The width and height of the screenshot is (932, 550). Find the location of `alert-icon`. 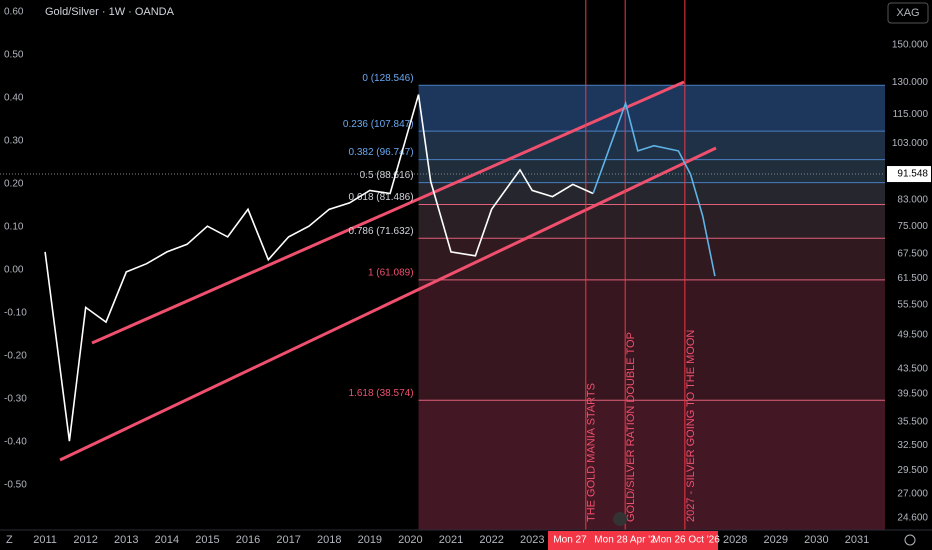

alert-icon is located at coordinates (620, 519).